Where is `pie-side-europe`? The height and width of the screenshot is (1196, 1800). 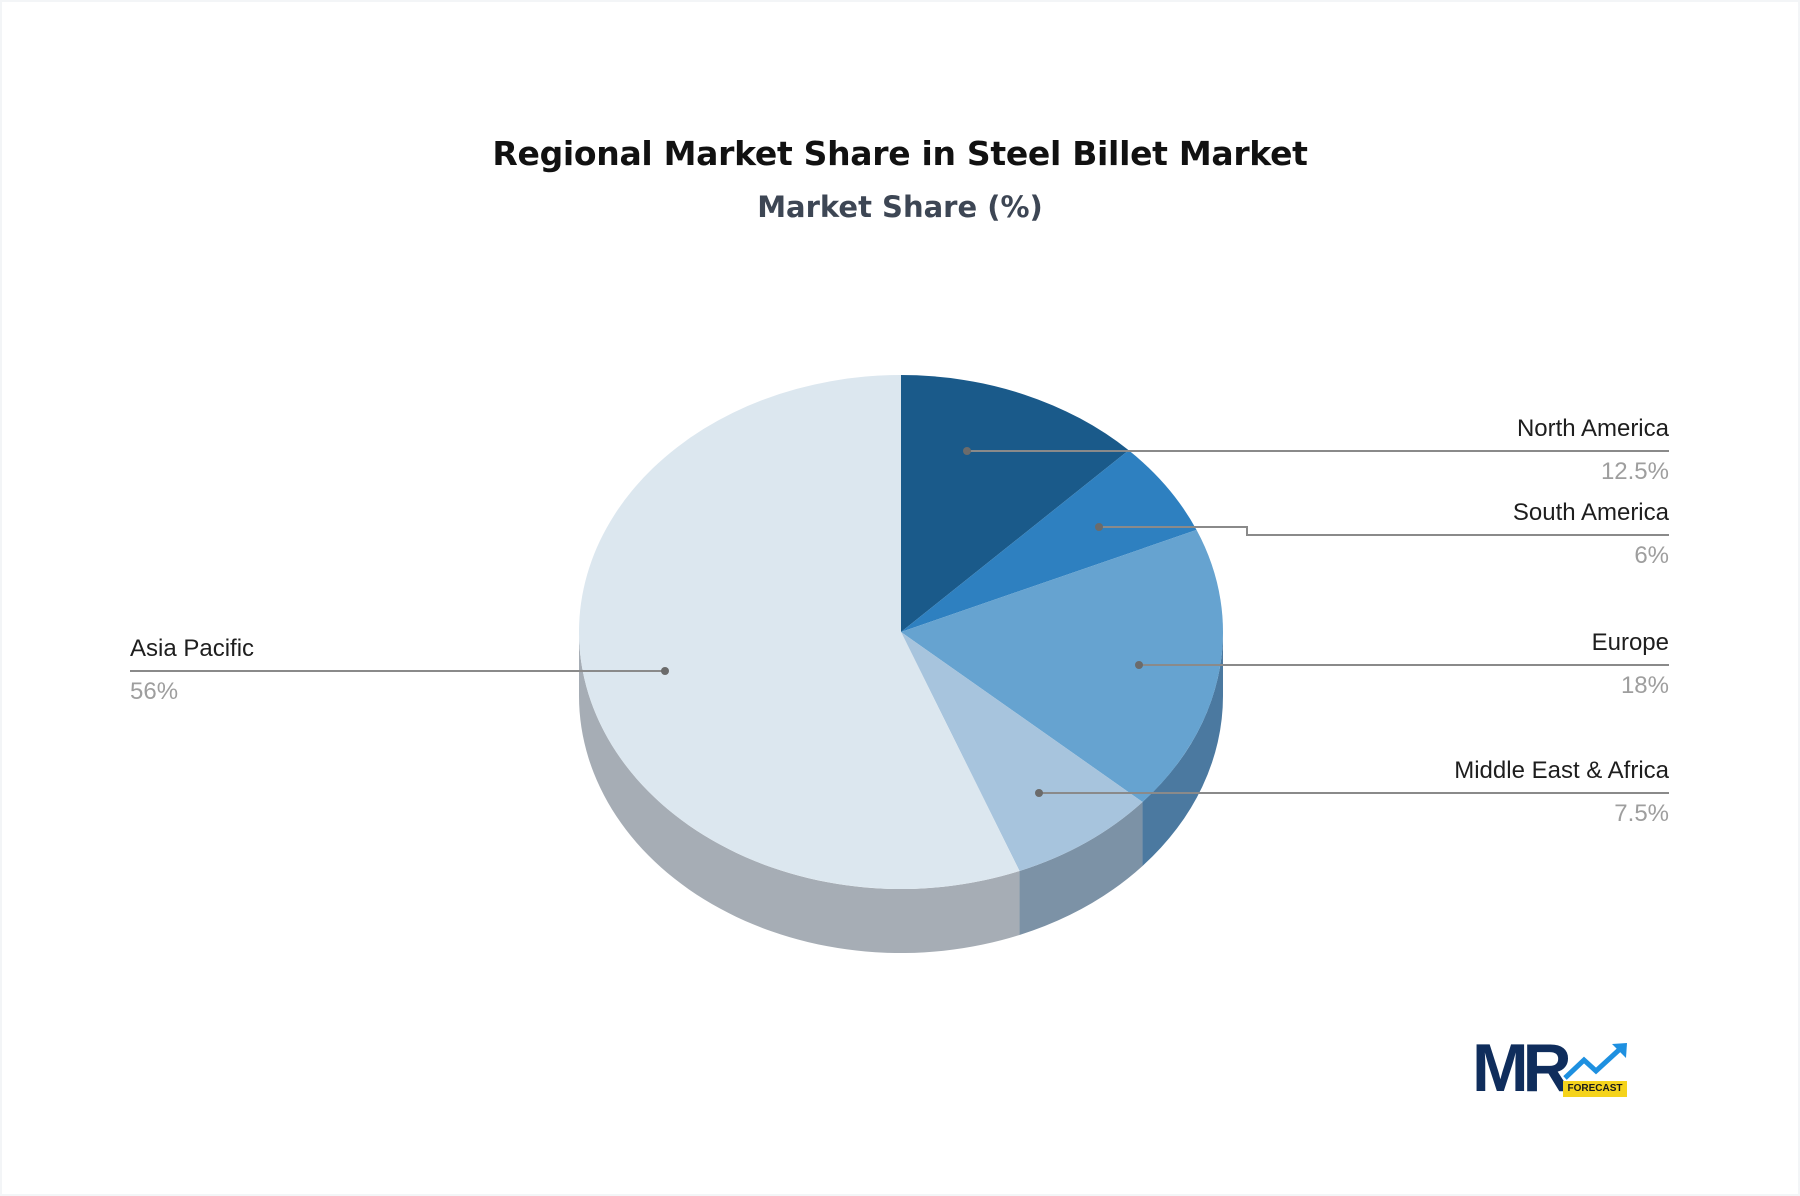 pie-side-europe is located at coordinates (1182, 749).